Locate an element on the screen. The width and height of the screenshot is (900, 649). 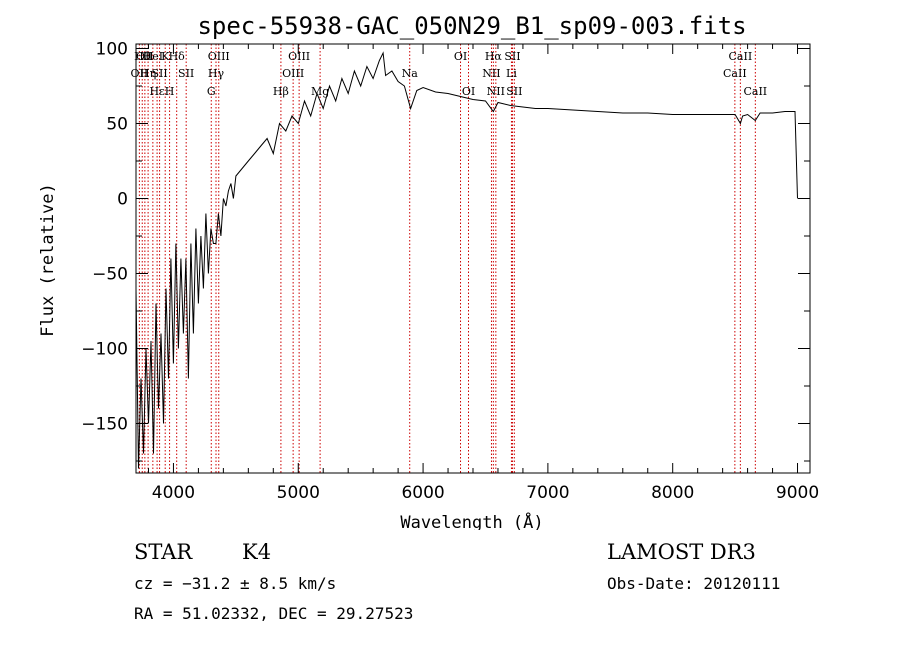
spectral-line-label-18: Na is located at coordinates (410, 73).